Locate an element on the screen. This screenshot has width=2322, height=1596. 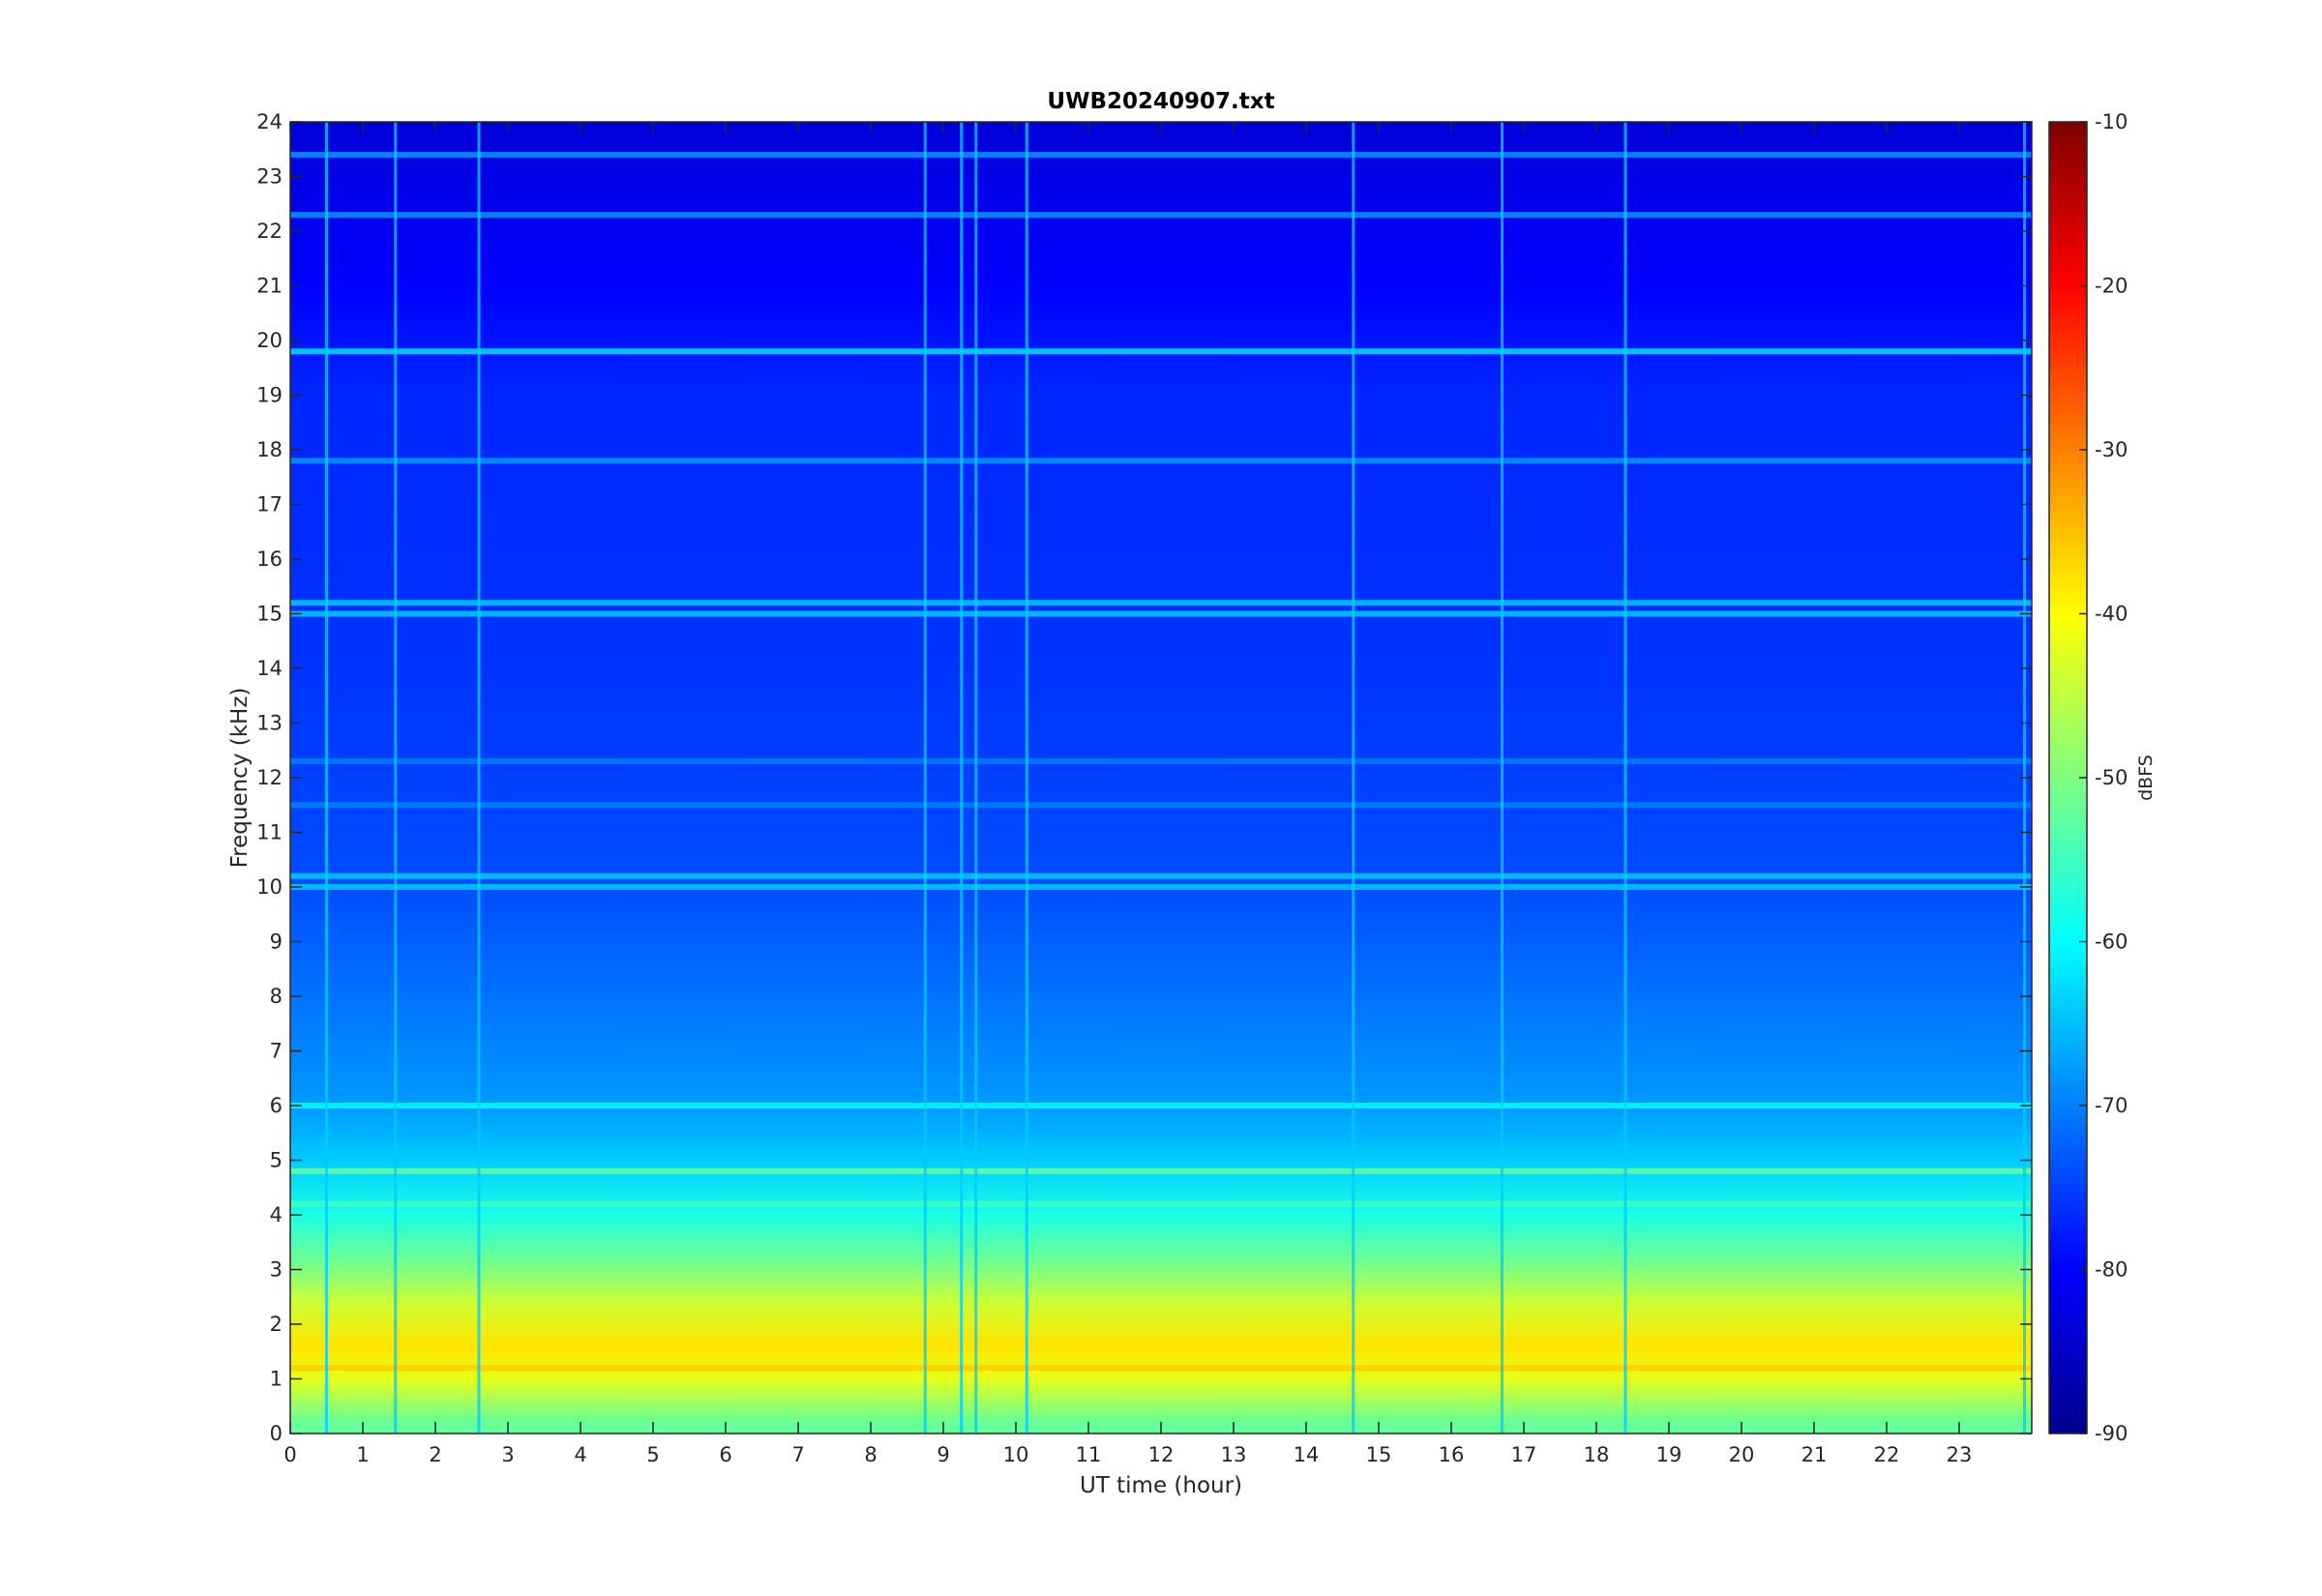
y-tick-label: 18 is located at coordinates (269, 449).